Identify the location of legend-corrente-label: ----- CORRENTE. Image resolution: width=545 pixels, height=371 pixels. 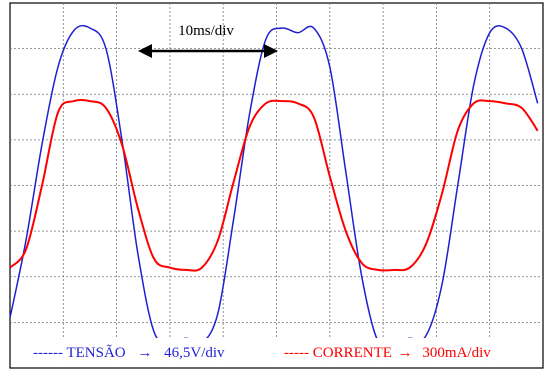
(338, 353).